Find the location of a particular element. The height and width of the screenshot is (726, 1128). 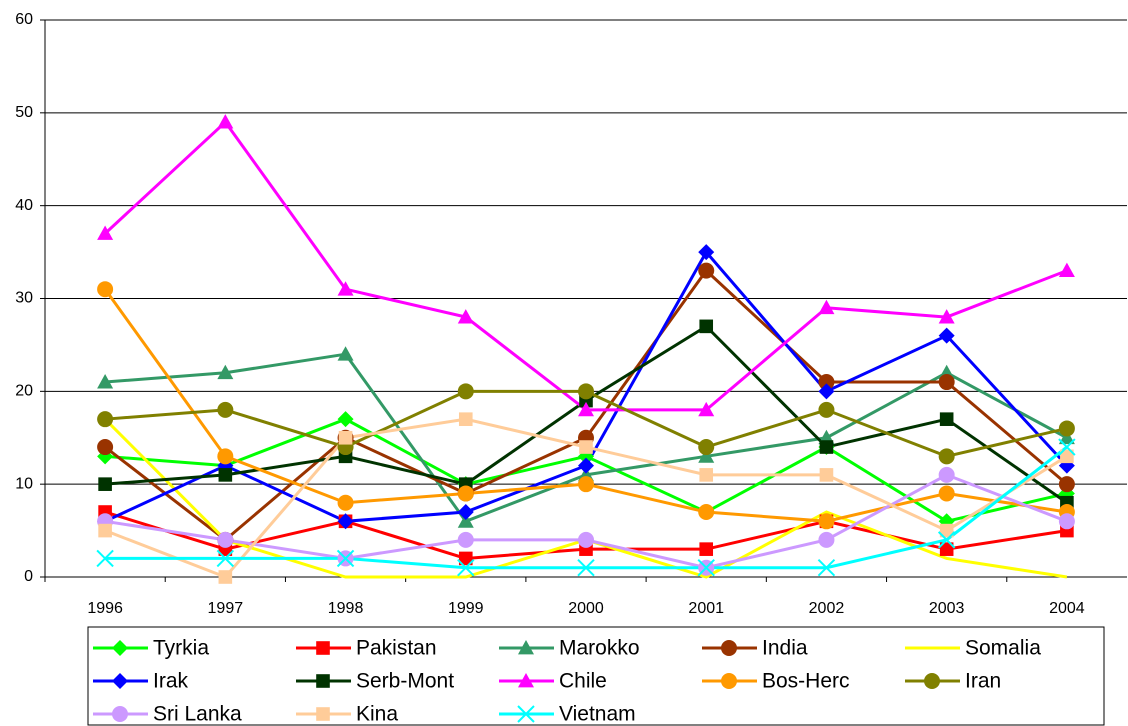

legend-label: Bos-Herc is located at coordinates (806, 681).